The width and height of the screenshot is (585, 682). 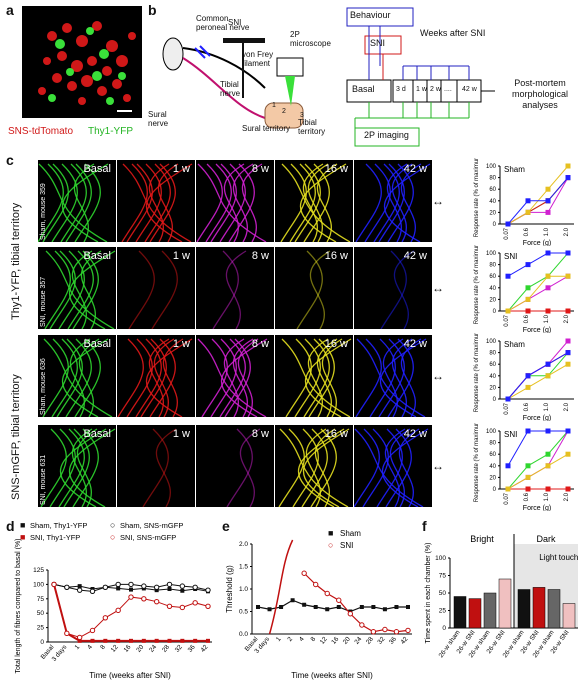 What do you see at coordinates (158, 119) in the screenshot?
I see `label-sural-nerve: Sural nerve` at bounding box center [158, 119].